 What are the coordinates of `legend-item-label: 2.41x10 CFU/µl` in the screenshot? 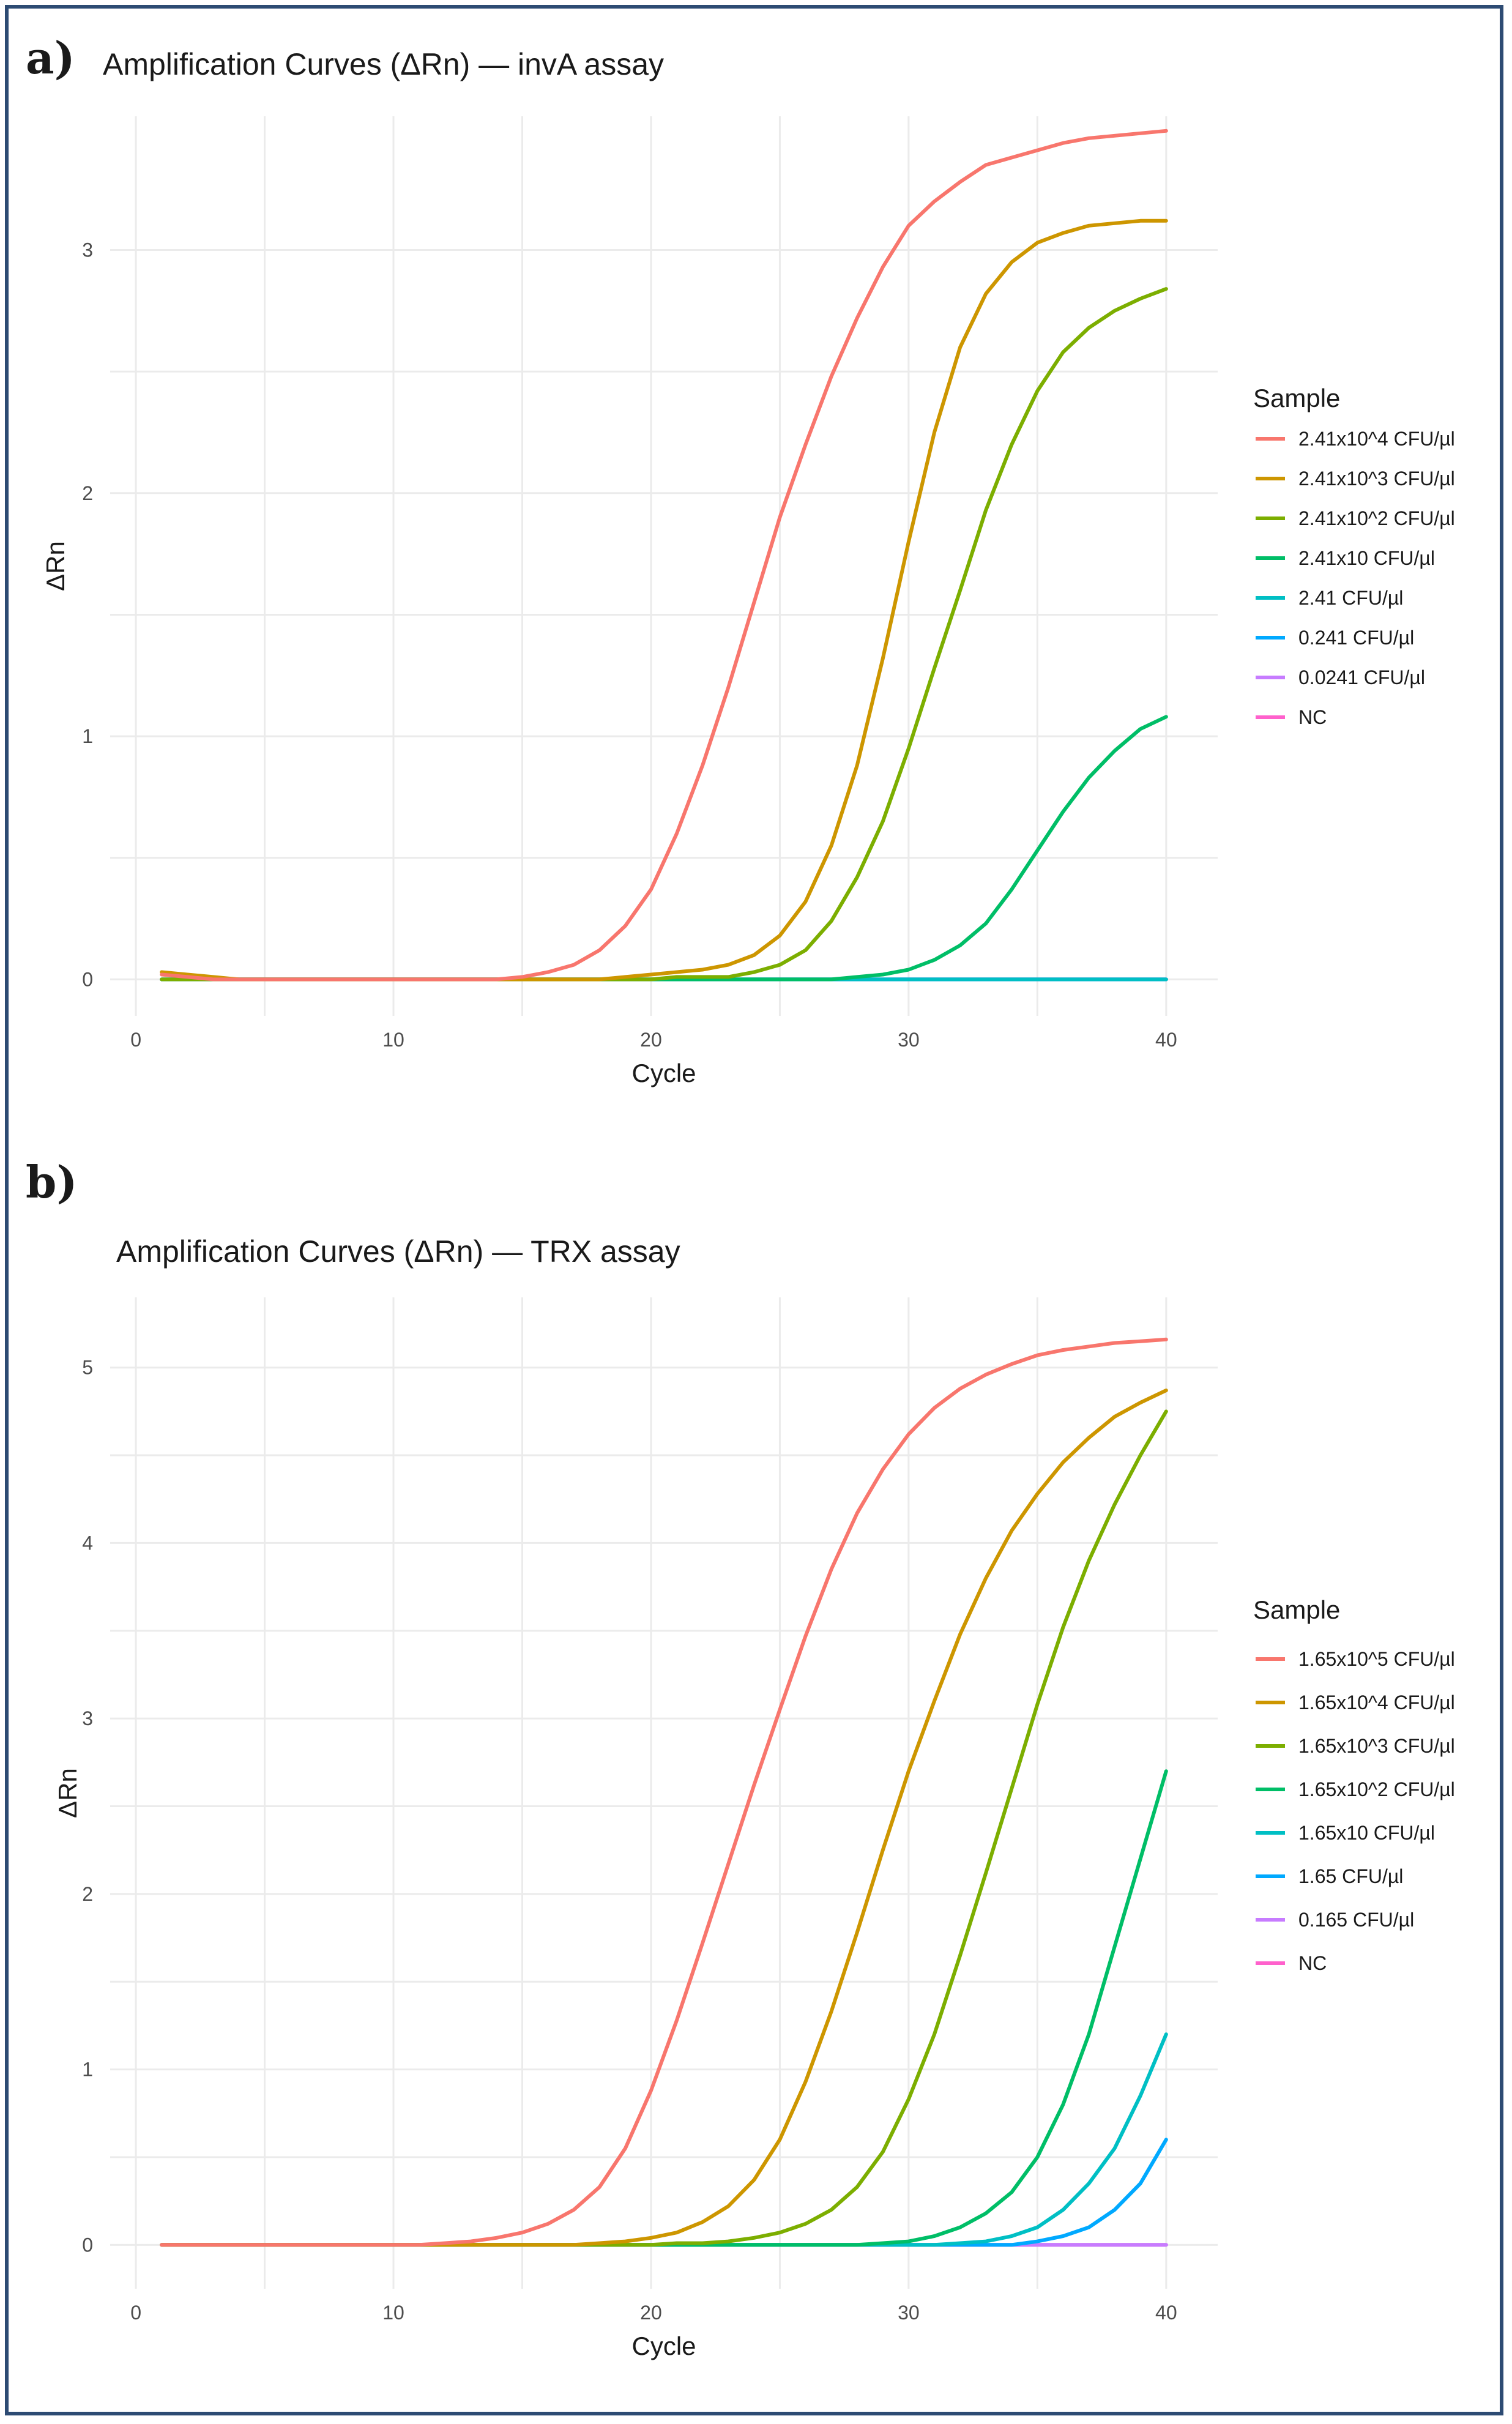 It's located at (1366, 558).